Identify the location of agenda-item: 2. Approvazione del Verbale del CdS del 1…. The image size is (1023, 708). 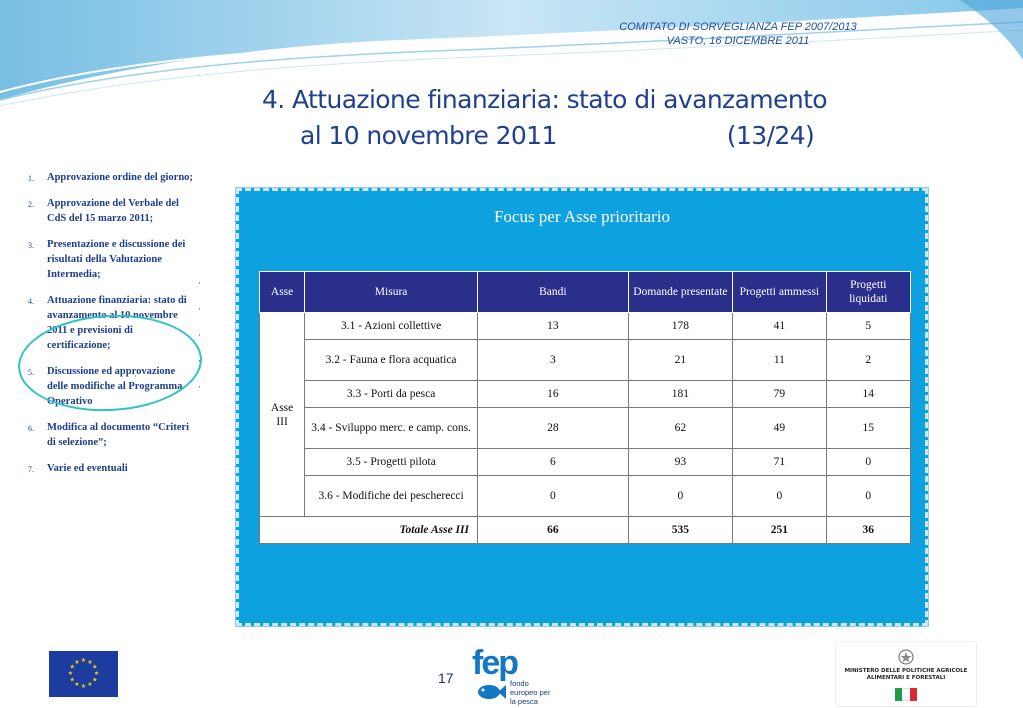
(112, 211).